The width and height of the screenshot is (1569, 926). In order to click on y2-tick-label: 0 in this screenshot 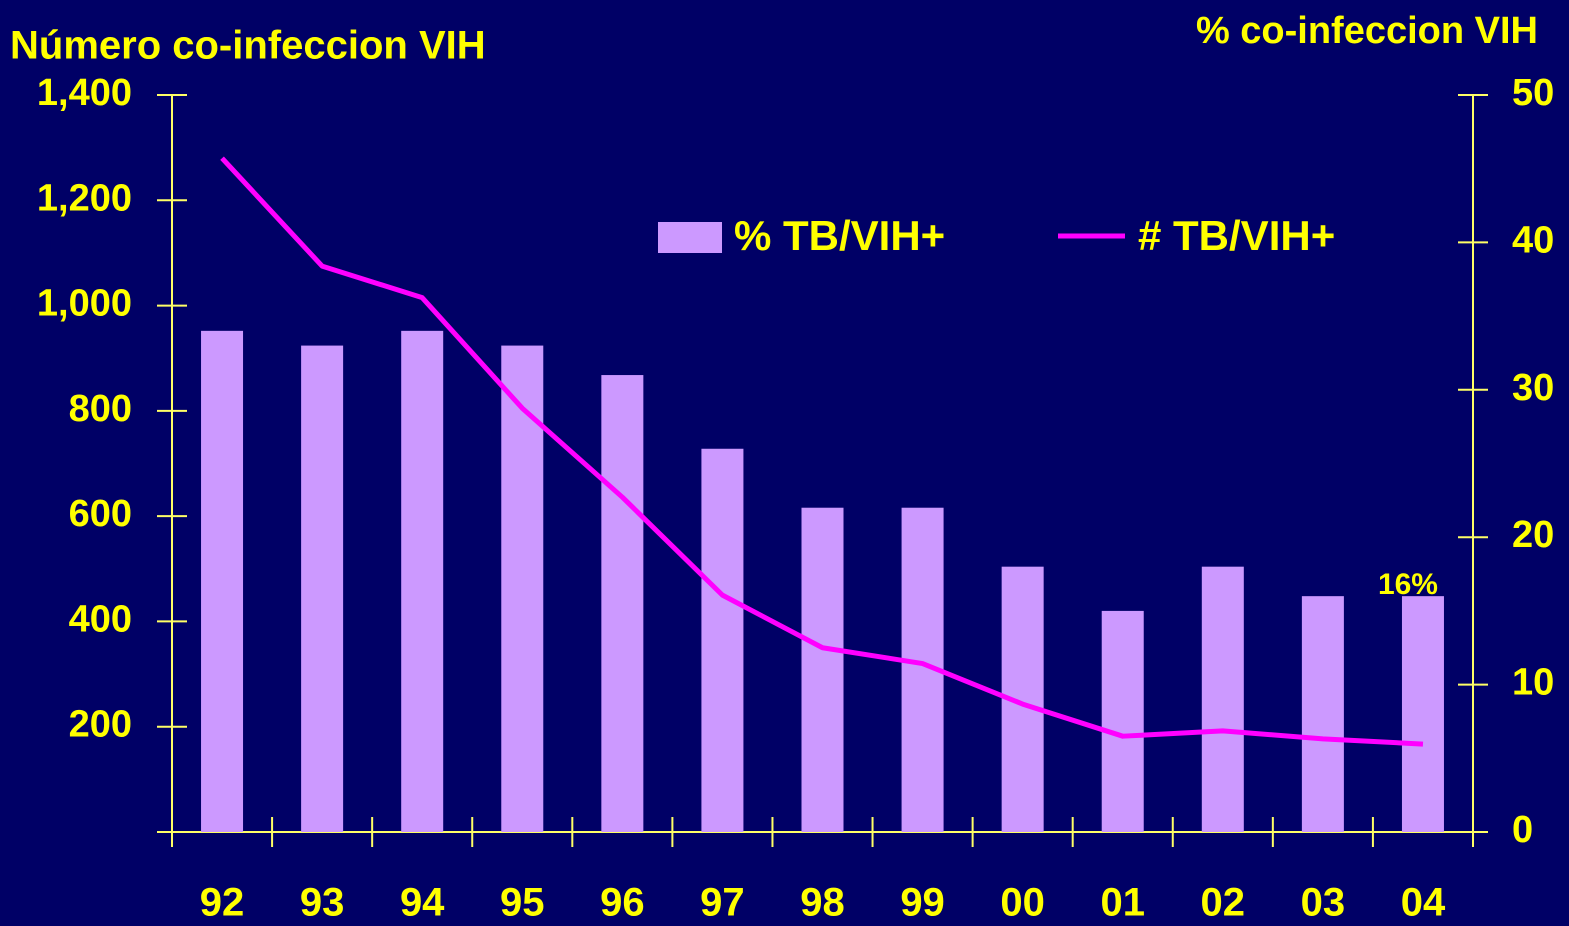, I will do `click(1522, 830)`.